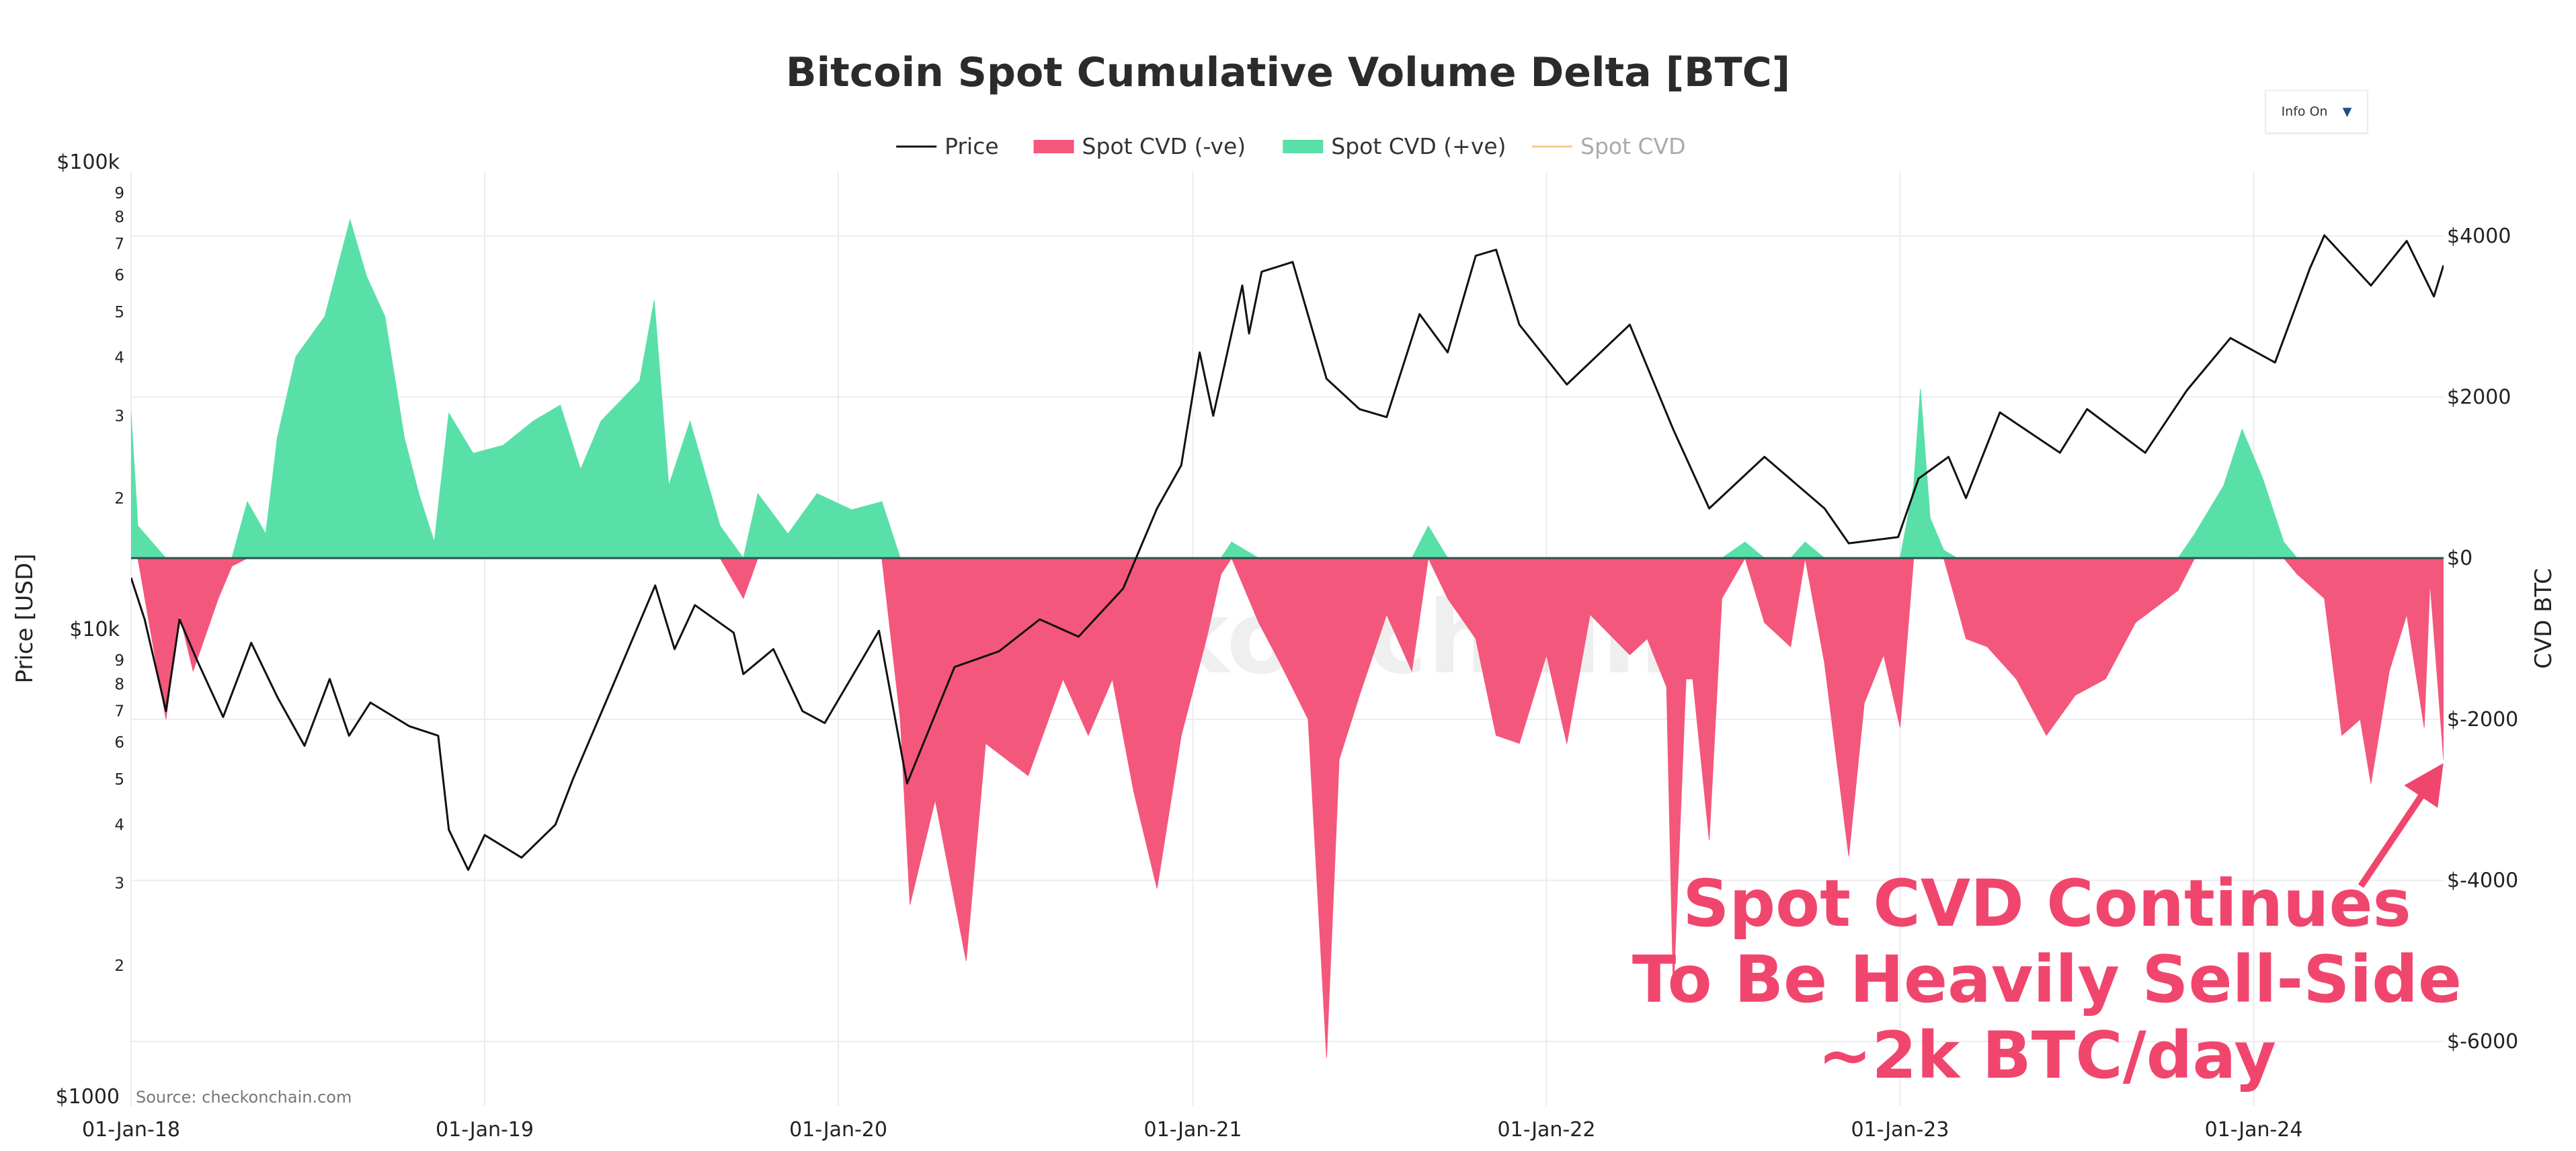  Describe the element at coordinates (119, 193) in the screenshot. I see `left-minor-tick-10000-9: 9` at that location.